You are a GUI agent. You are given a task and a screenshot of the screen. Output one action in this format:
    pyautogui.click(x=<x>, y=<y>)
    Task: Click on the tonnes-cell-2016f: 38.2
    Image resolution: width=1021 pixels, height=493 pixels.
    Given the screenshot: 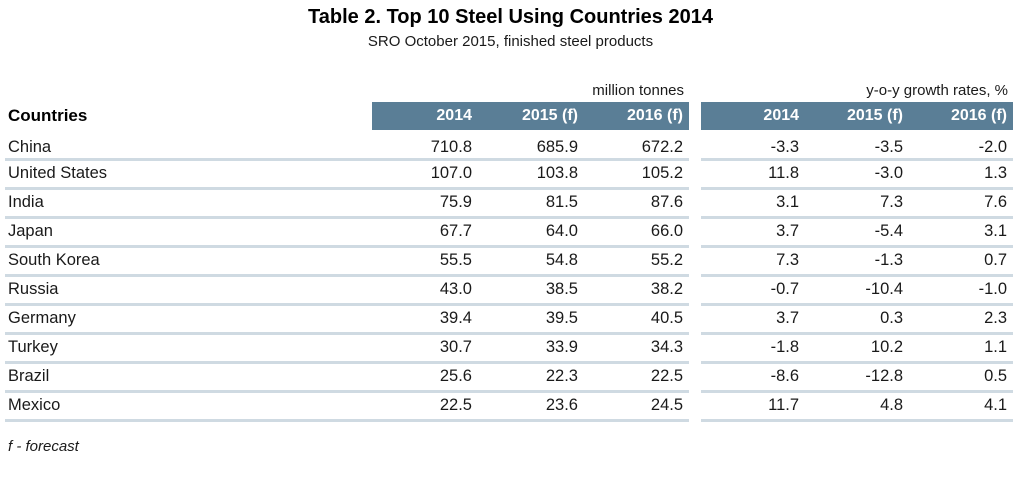 What is the action you would take?
    pyautogui.click(x=637, y=290)
    